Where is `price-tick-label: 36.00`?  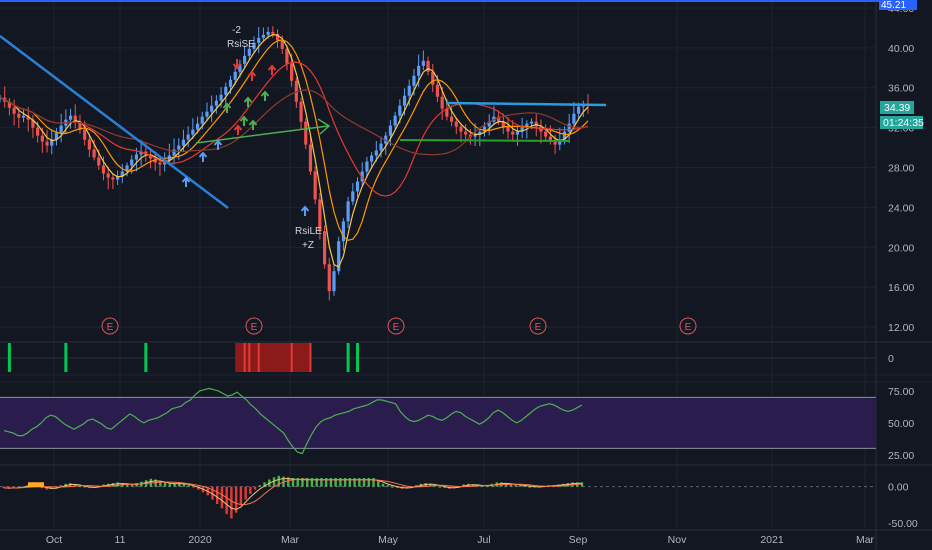
price-tick-label: 36.00 is located at coordinates (901, 89).